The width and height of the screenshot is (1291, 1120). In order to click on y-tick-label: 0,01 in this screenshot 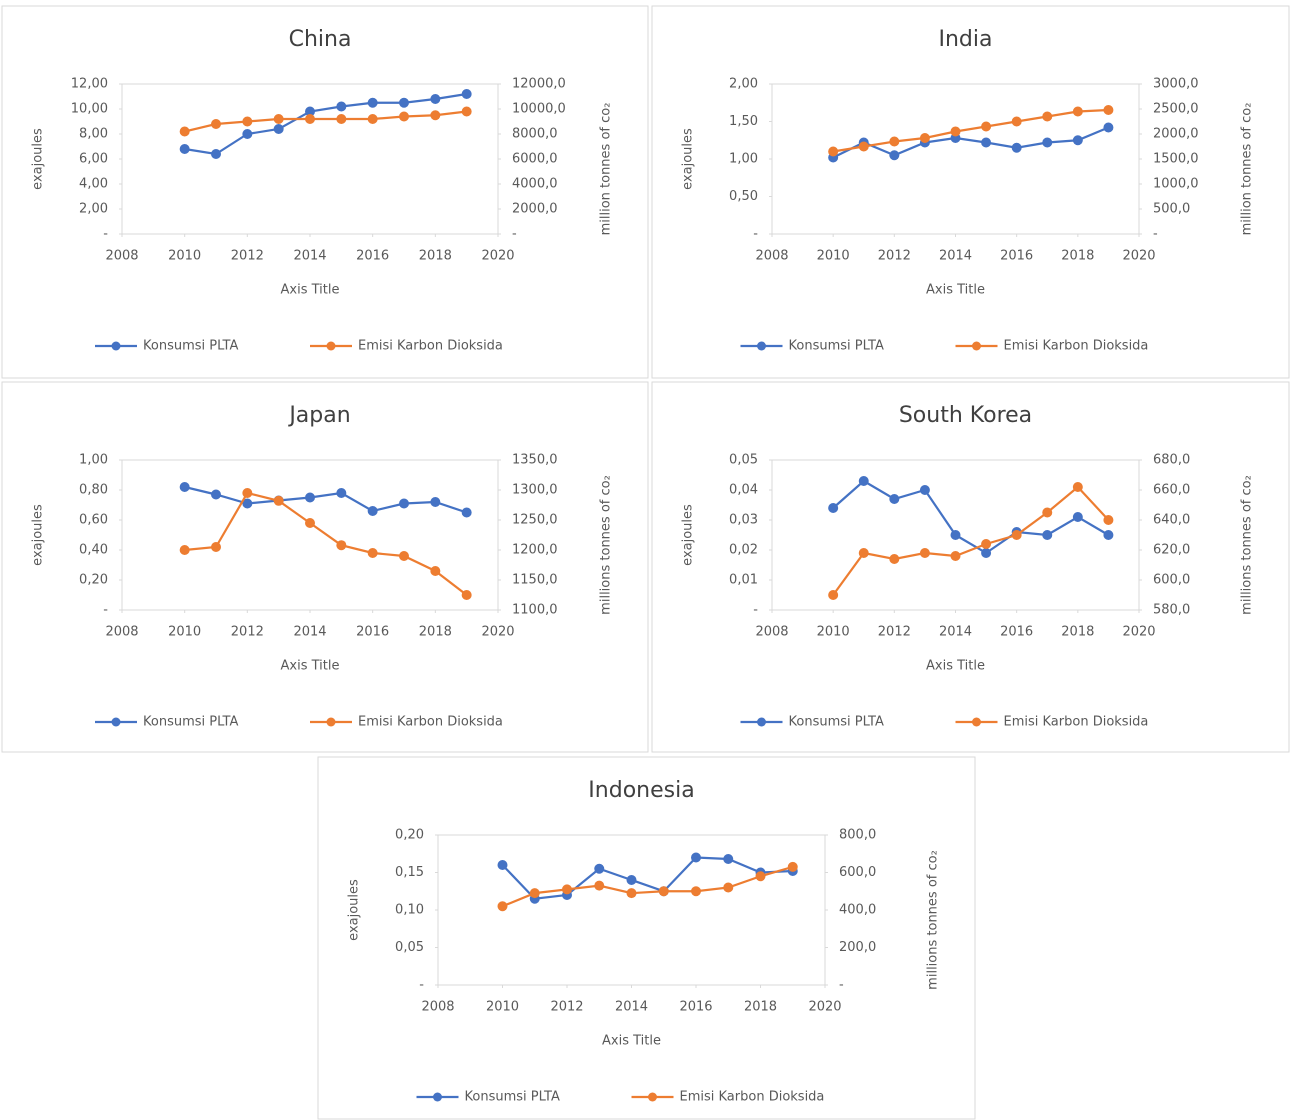, I will do `click(743, 580)`.